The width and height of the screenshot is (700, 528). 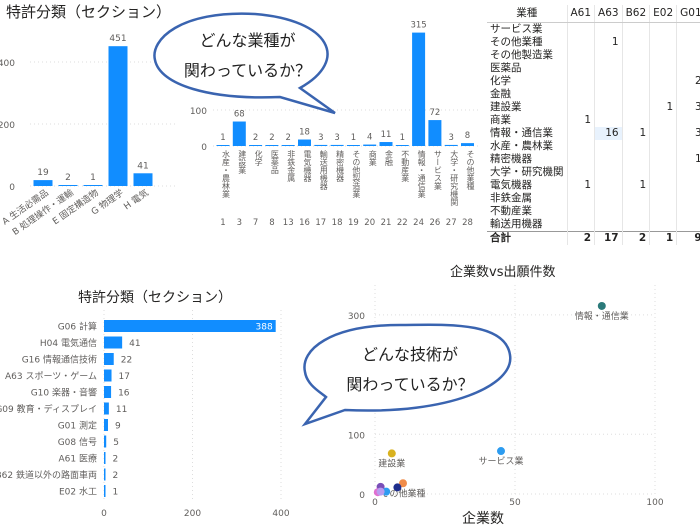 What do you see at coordinates (258, 157) in the screenshot?
I see `category-label: 化学` at bounding box center [258, 157].